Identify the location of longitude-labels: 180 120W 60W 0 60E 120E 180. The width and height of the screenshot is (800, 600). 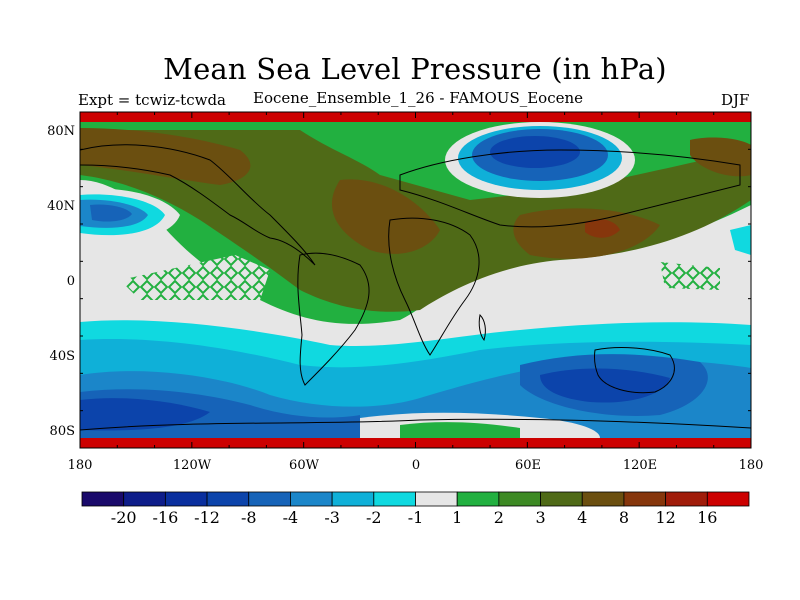
(416, 465).